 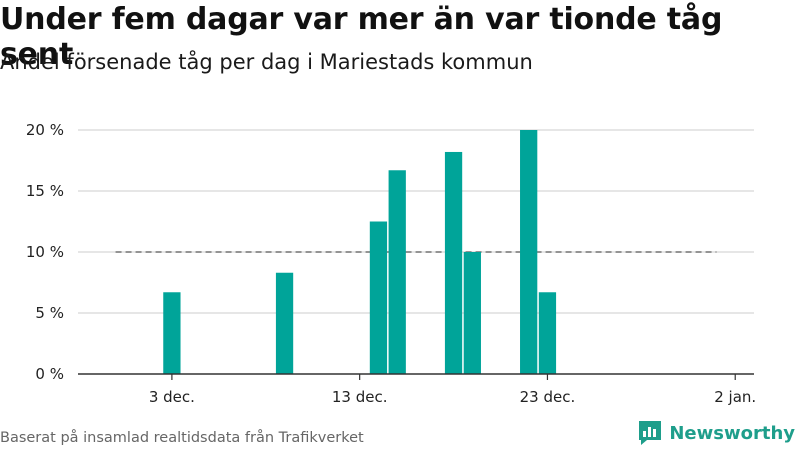 What do you see at coordinates (360, 397) in the screenshot?
I see `x-tick-label: 13 dec.` at bounding box center [360, 397].